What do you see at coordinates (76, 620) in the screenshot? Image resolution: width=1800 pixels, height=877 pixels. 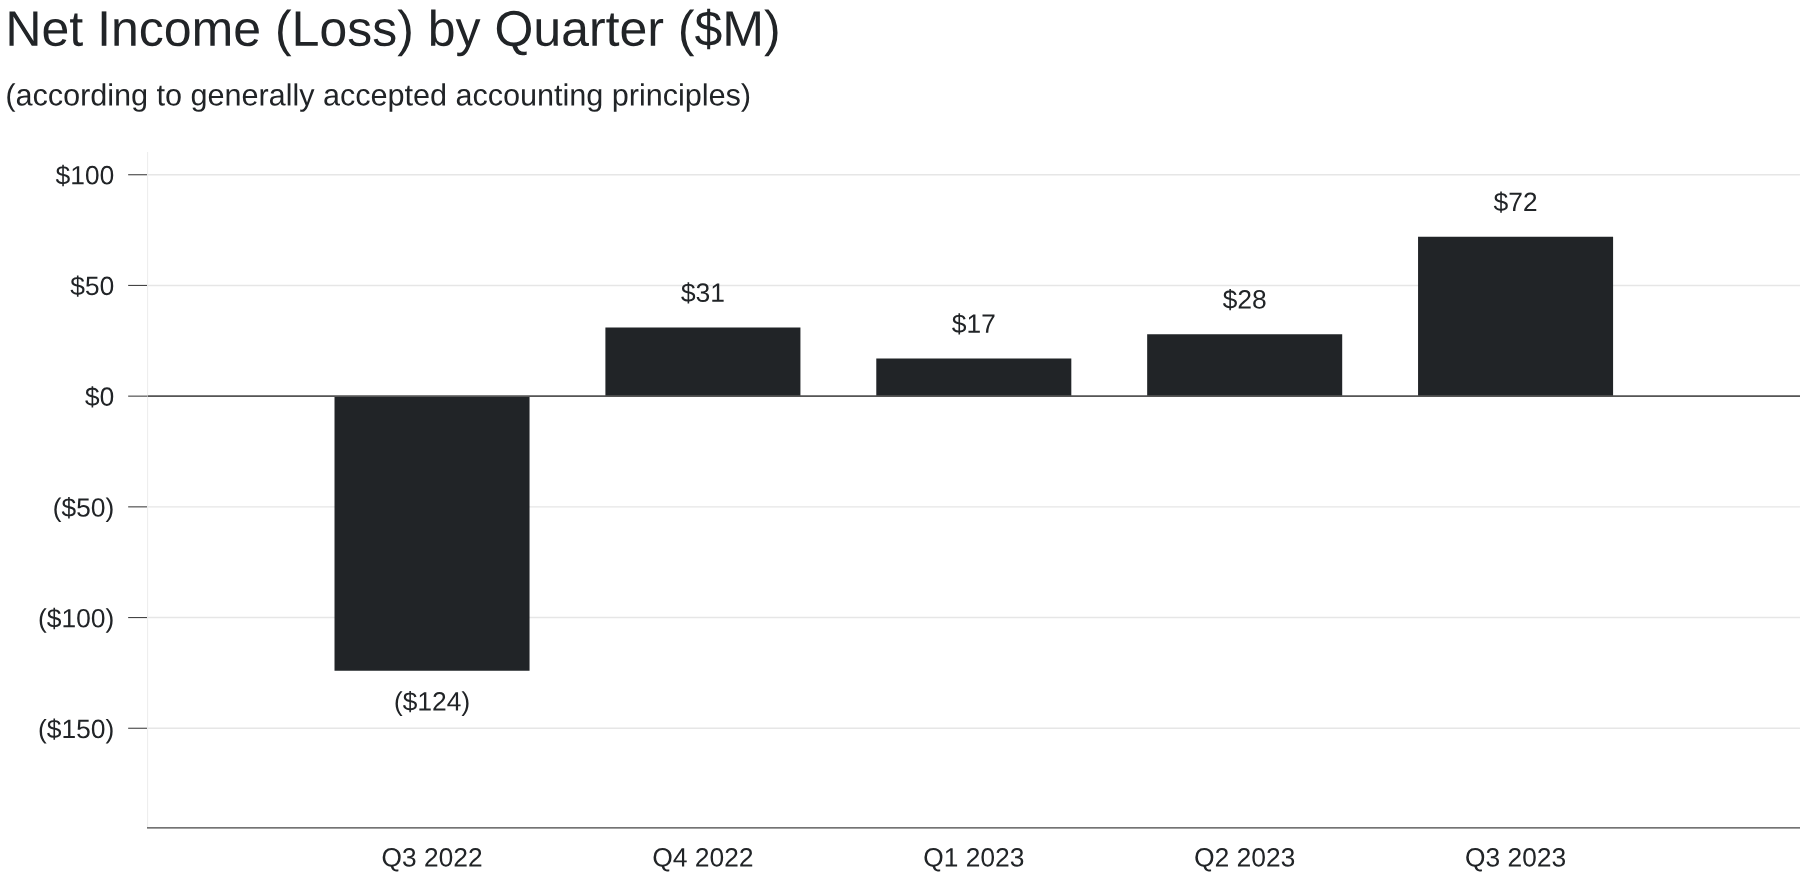 I see `y-tick-label: ($100)` at bounding box center [76, 620].